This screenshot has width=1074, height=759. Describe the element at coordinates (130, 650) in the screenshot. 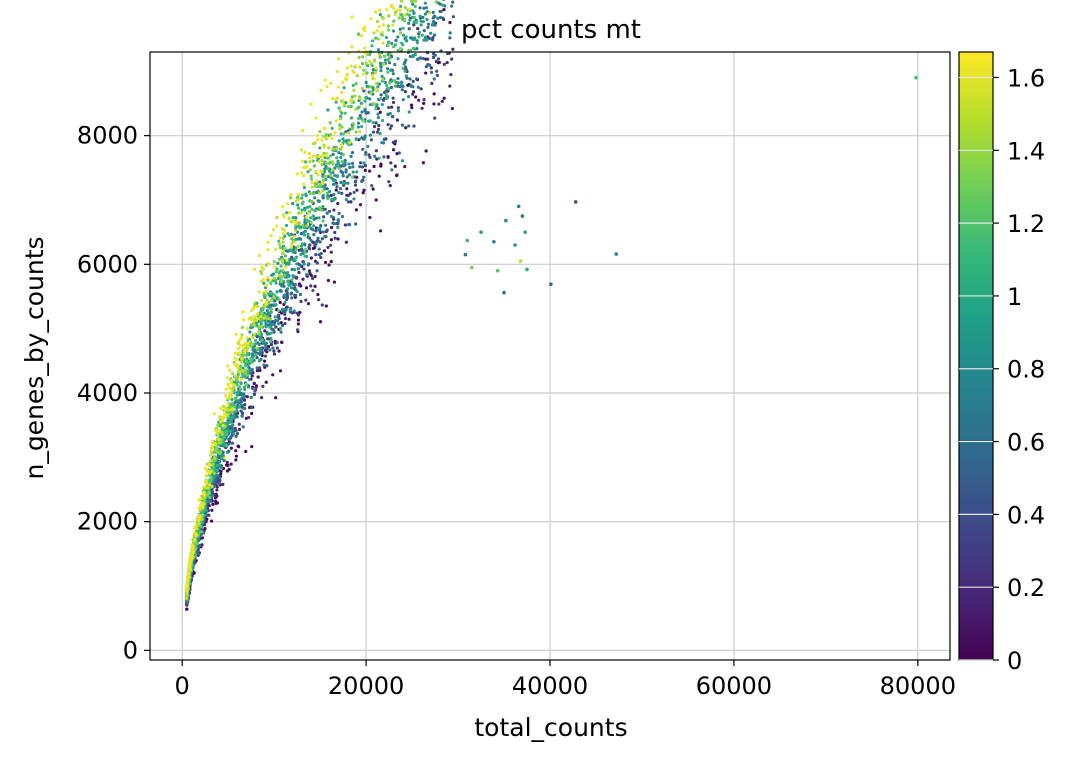

I see `y-tick-label: 0` at that location.